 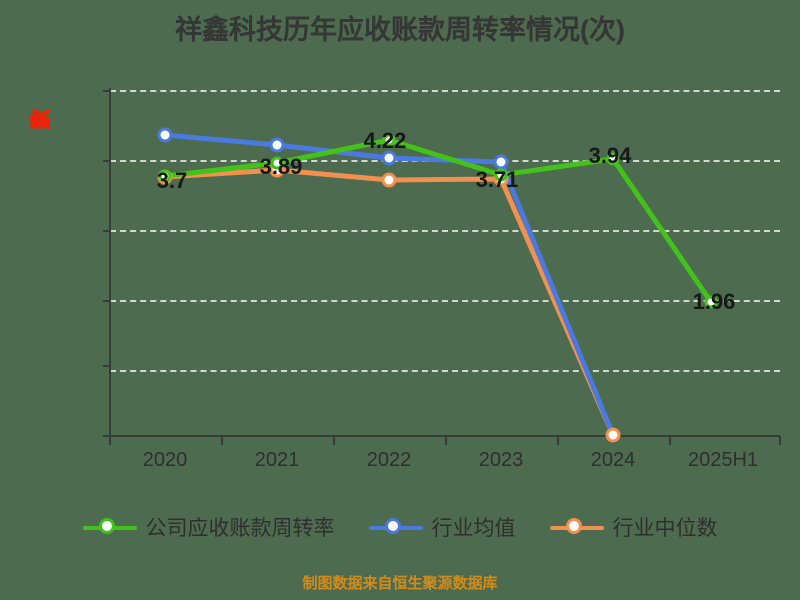 I want to click on chart-title-text: 祥鑫科技历年应收账款周转率情况(次), so click(x=400, y=30).